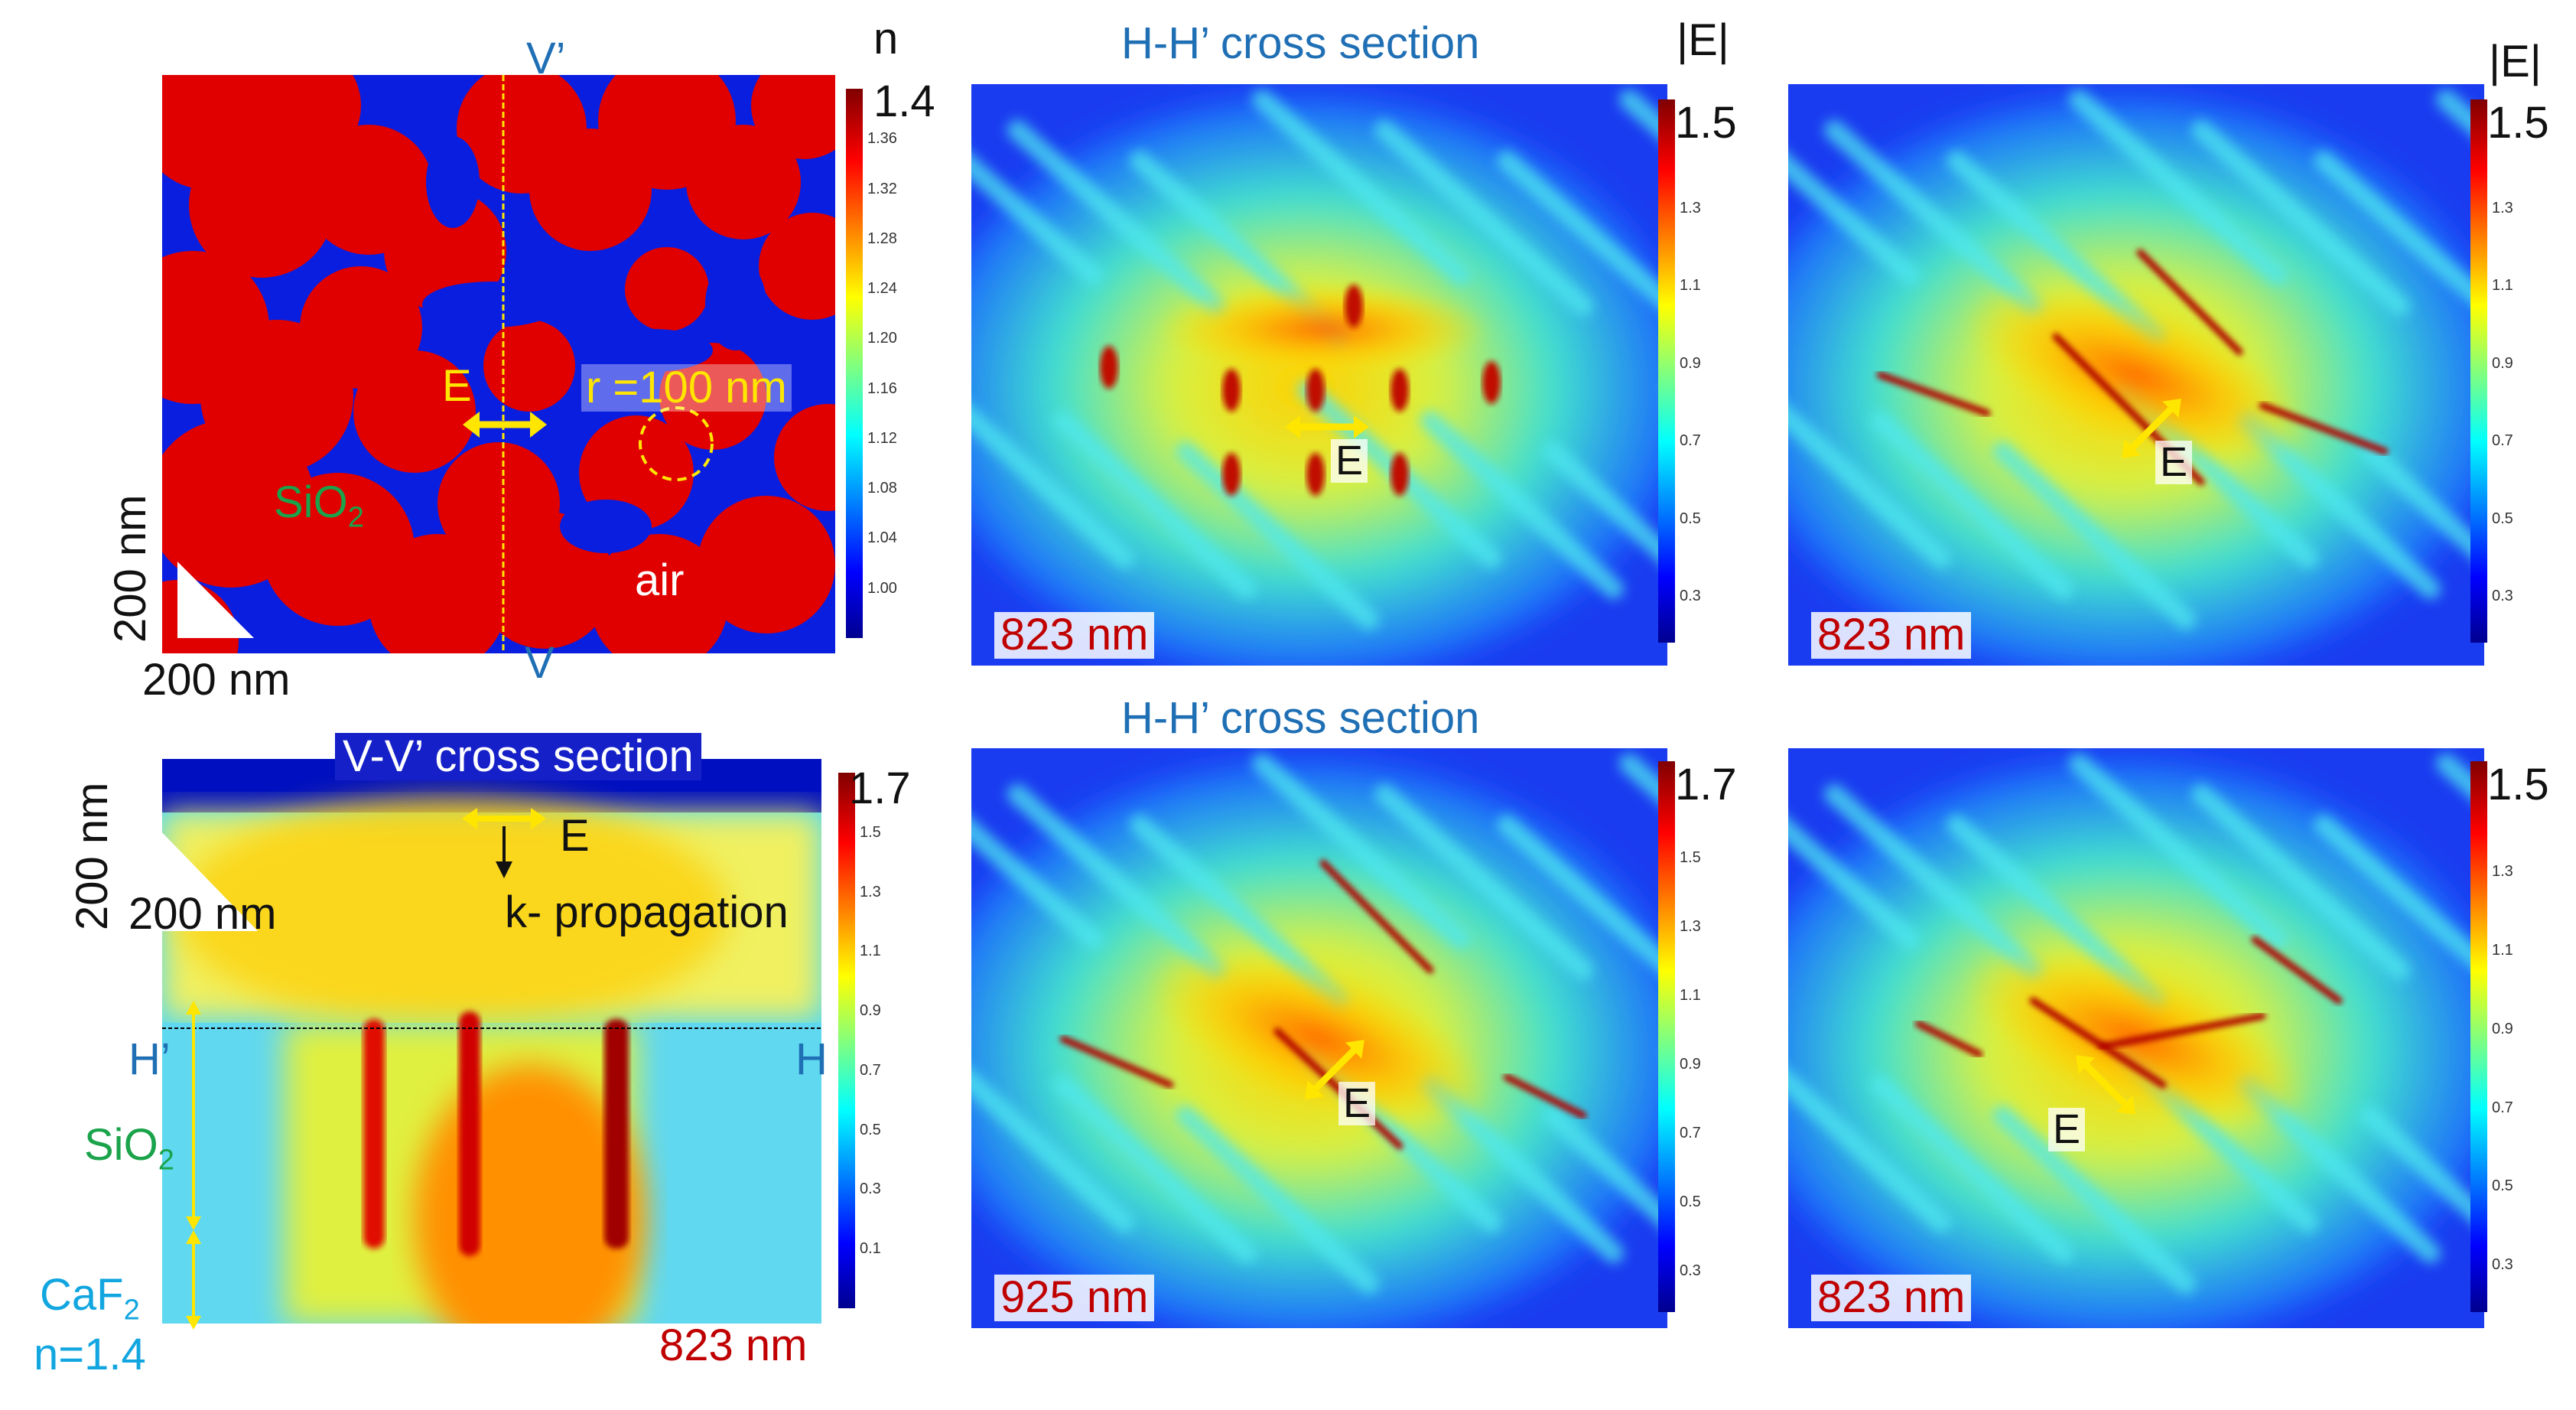 This screenshot has width=2576, height=1410. What do you see at coordinates (882, 588) in the screenshot?
I see `colorbar-tick: 1.00` at bounding box center [882, 588].